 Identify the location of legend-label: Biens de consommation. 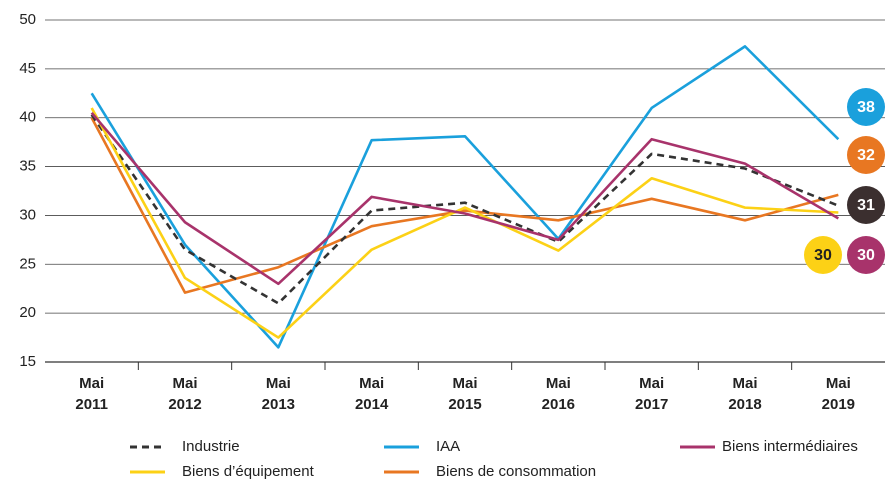
(516, 471).